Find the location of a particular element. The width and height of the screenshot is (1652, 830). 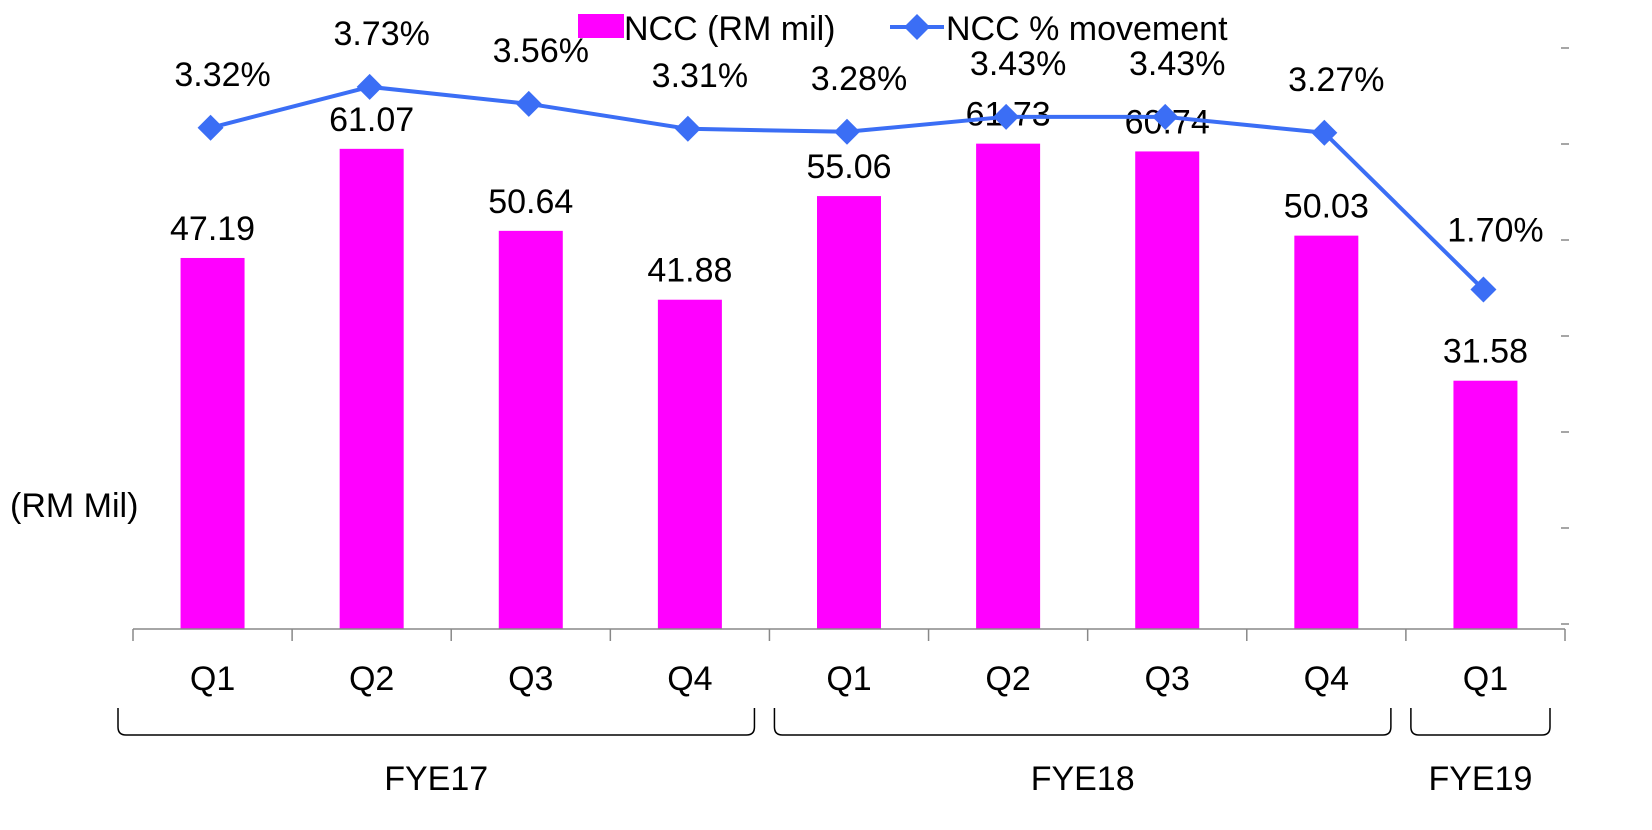

bar-label-0: 47.19 is located at coordinates (212, 229).